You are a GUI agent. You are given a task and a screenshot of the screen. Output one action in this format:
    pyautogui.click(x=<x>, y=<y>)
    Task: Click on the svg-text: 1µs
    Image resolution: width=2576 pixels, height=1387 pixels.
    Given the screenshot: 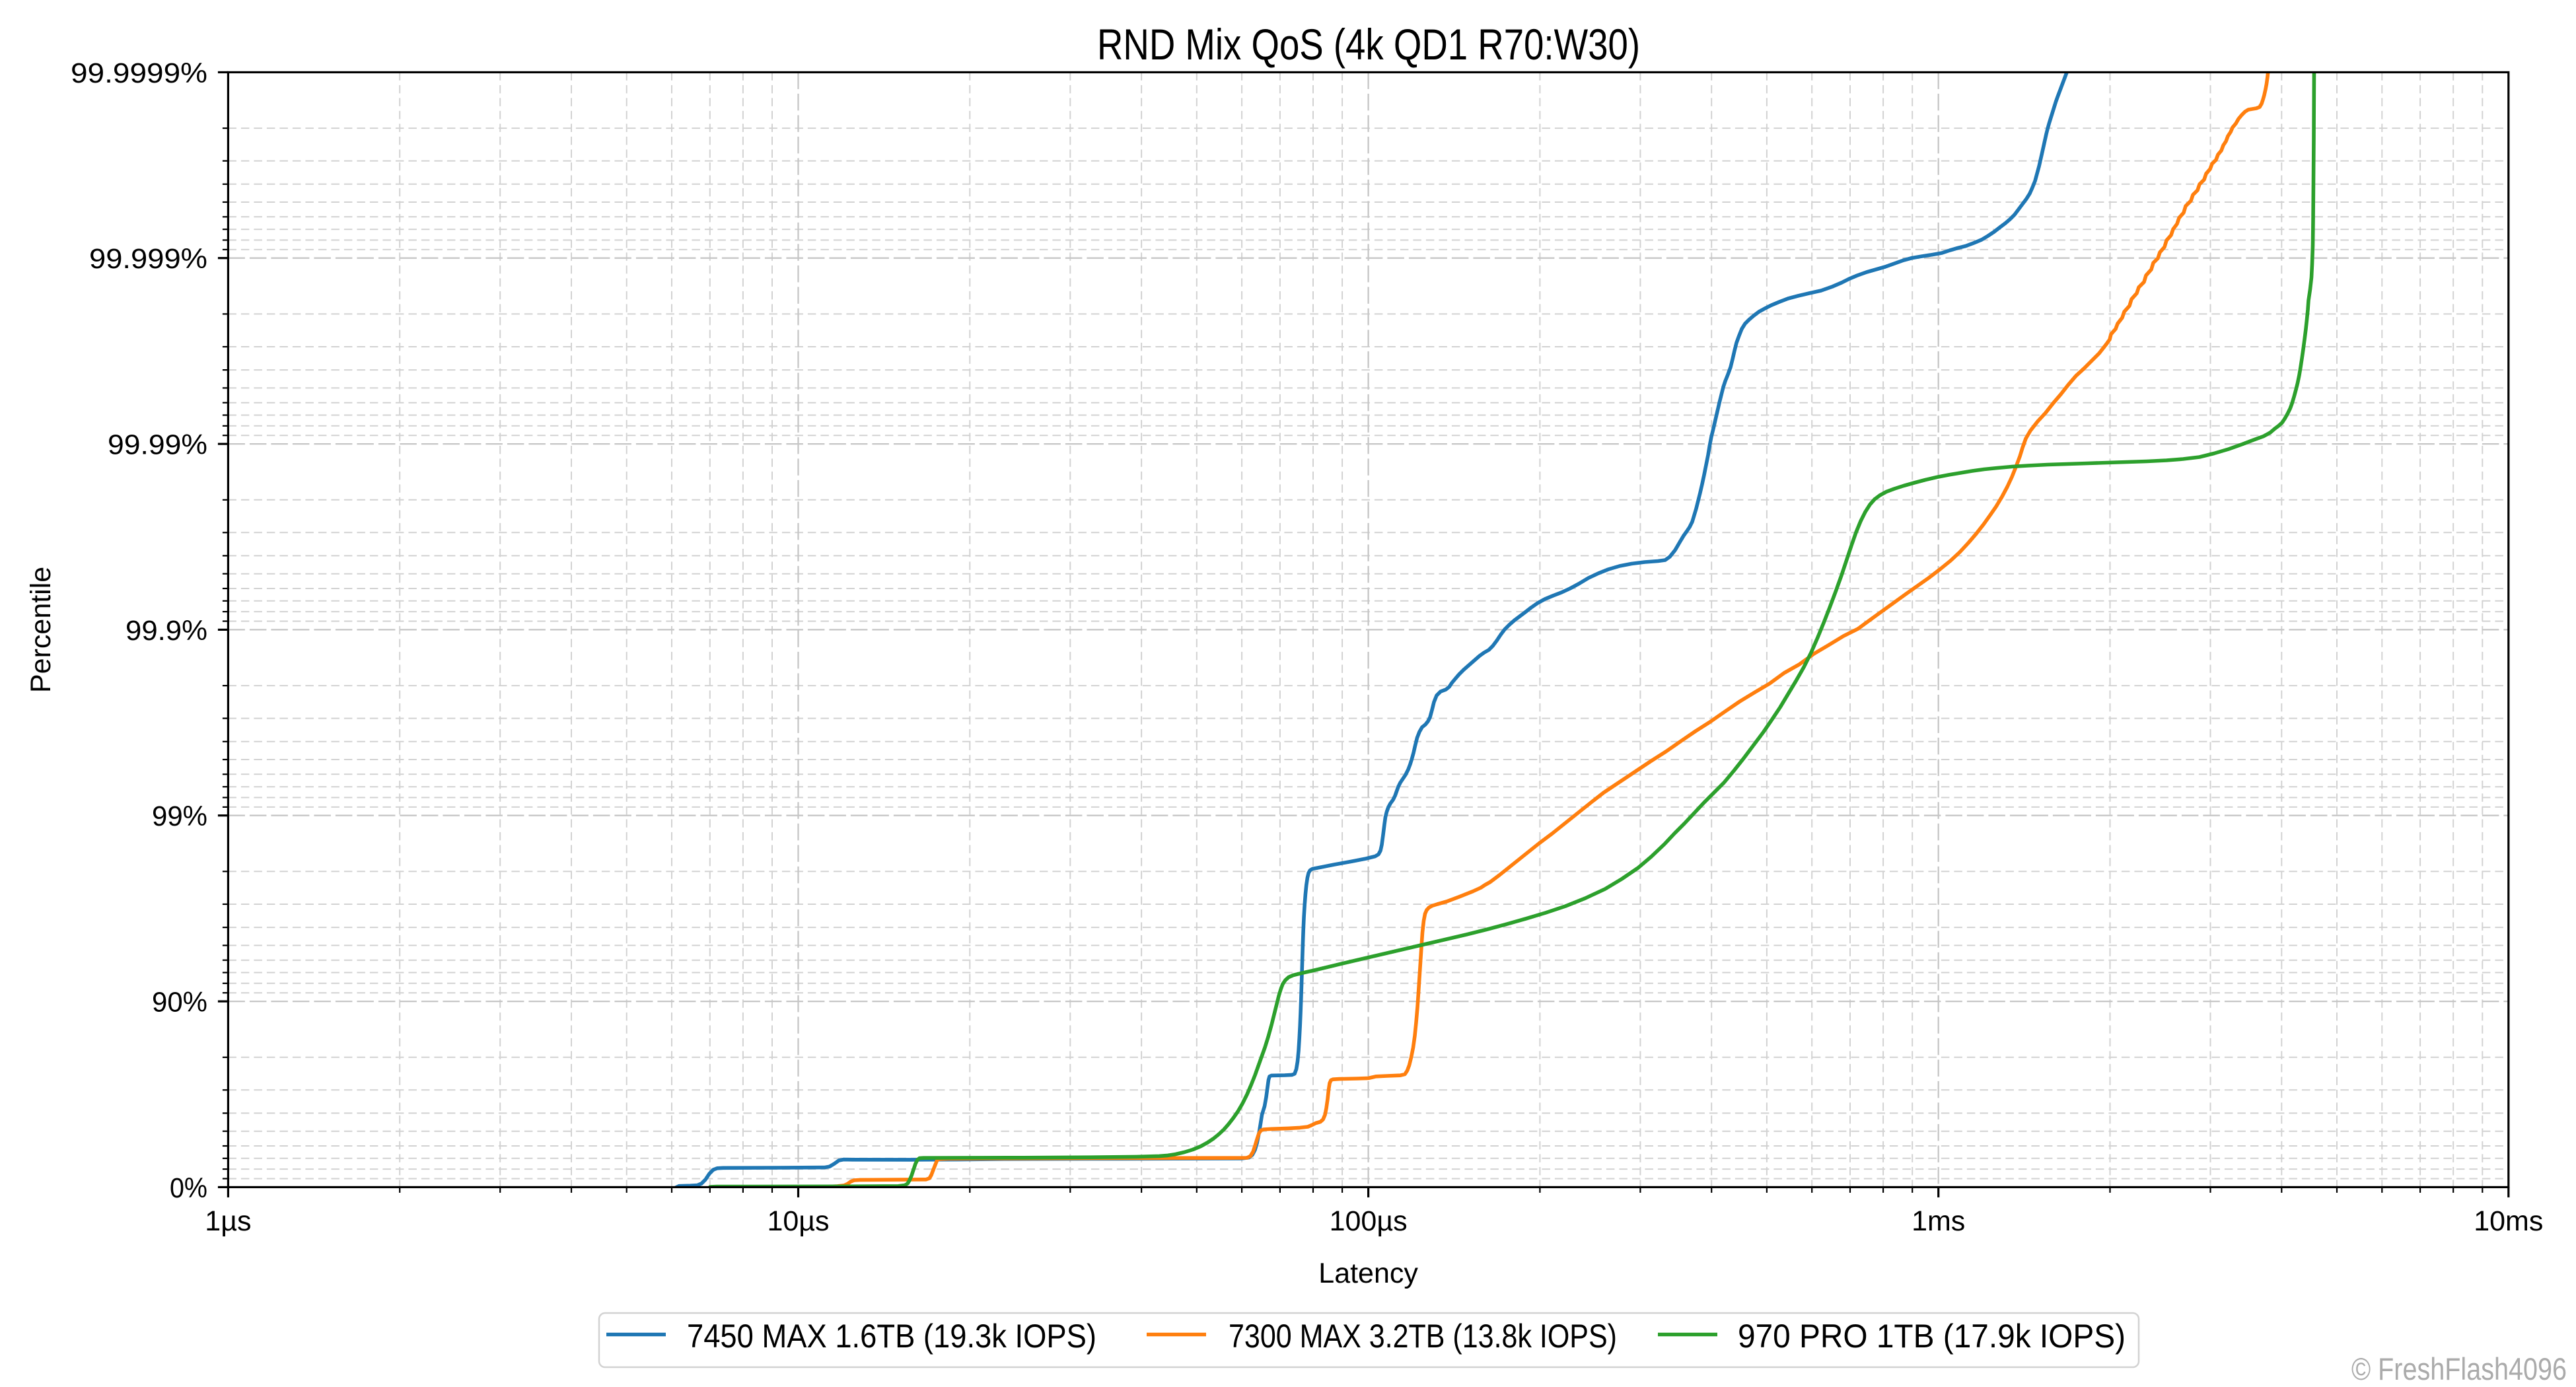 What is the action you would take?
    pyautogui.click(x=228, y=1221)
    